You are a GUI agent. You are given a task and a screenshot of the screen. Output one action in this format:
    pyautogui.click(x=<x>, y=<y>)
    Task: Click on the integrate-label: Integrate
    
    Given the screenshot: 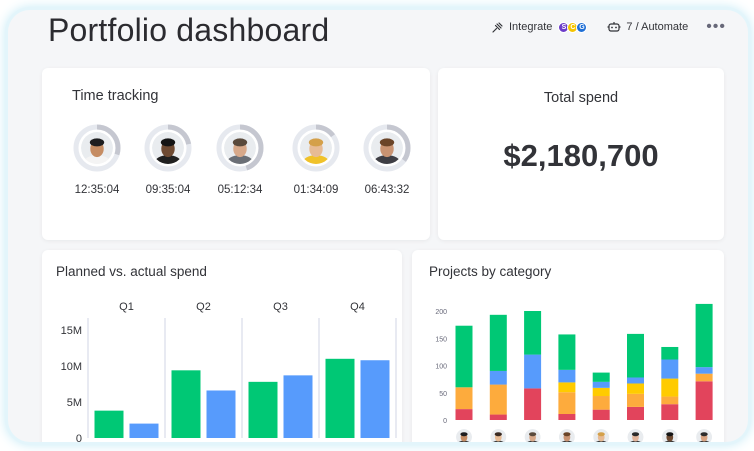 What is the action you would take?
    pyautogui.click(x=531, y=27)
    